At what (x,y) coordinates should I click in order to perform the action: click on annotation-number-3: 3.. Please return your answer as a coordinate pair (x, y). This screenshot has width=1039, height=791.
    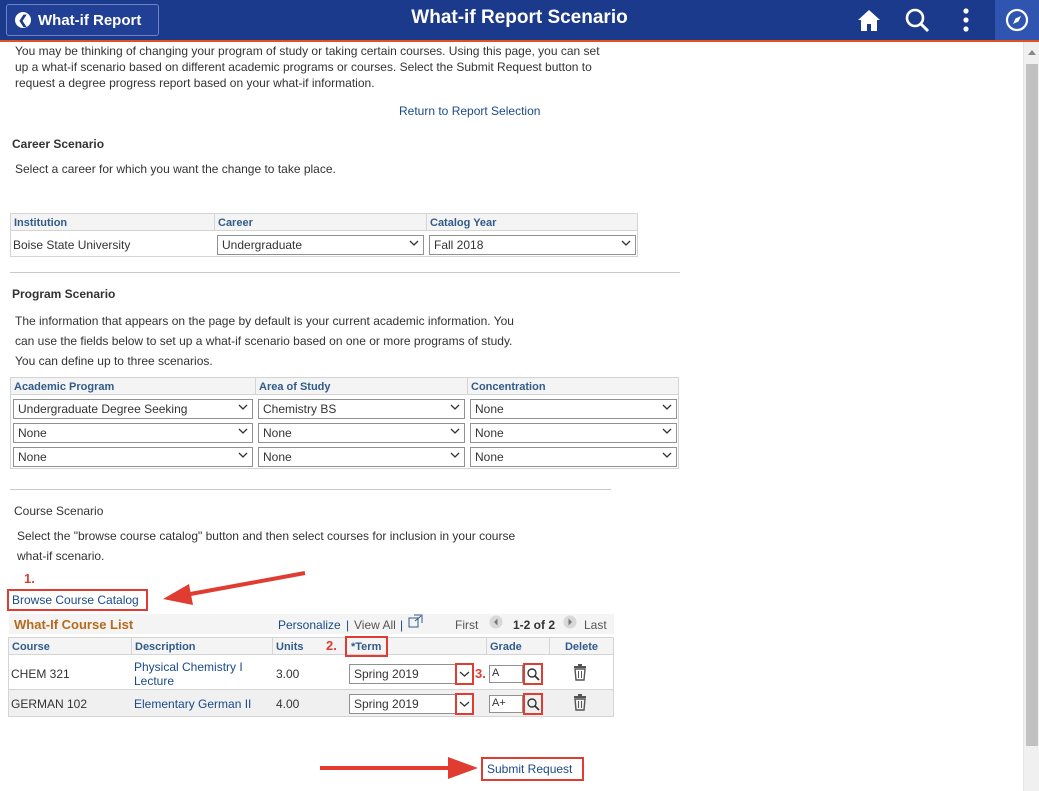
    Looking at the image, I should click on (480, 673).